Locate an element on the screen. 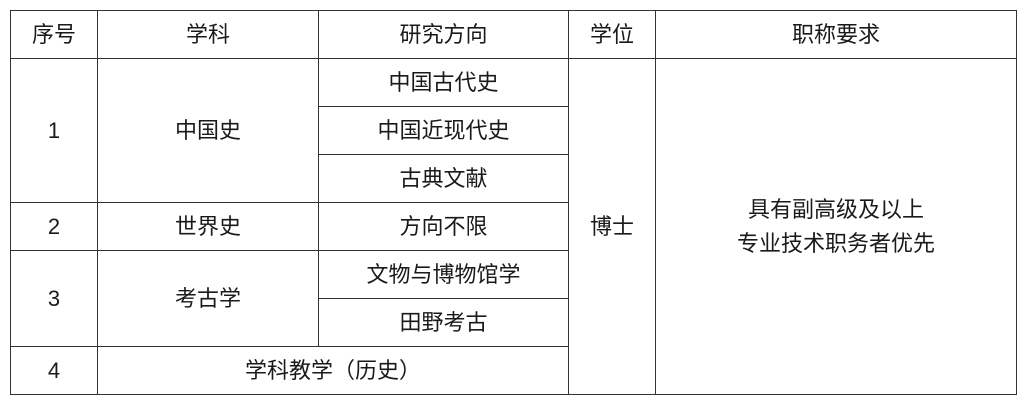 The image size is (1024, 408). direction-cell: 中国古代史 is located at coordinates (443, 82).